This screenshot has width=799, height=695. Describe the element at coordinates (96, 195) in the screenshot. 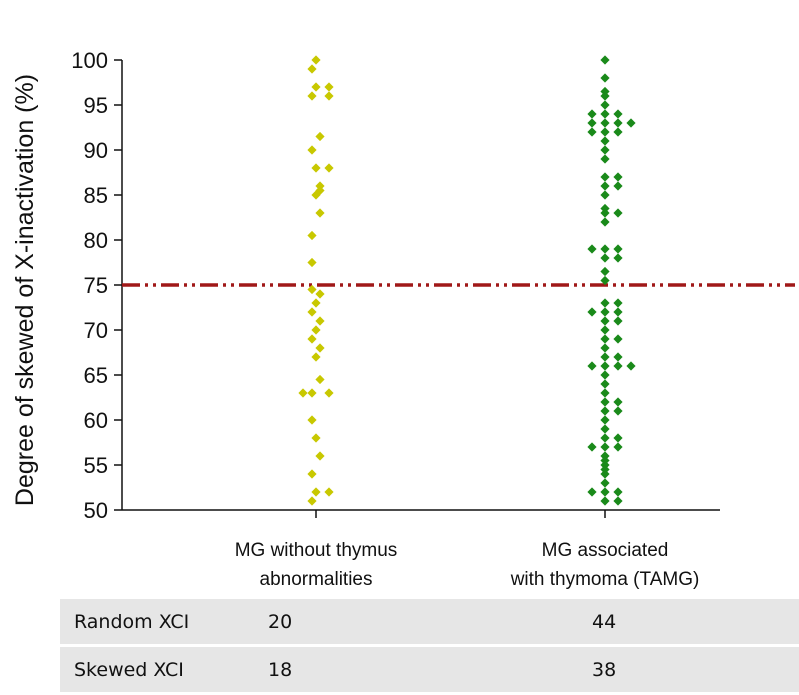

I see `y-tick-label: 85` at that location.